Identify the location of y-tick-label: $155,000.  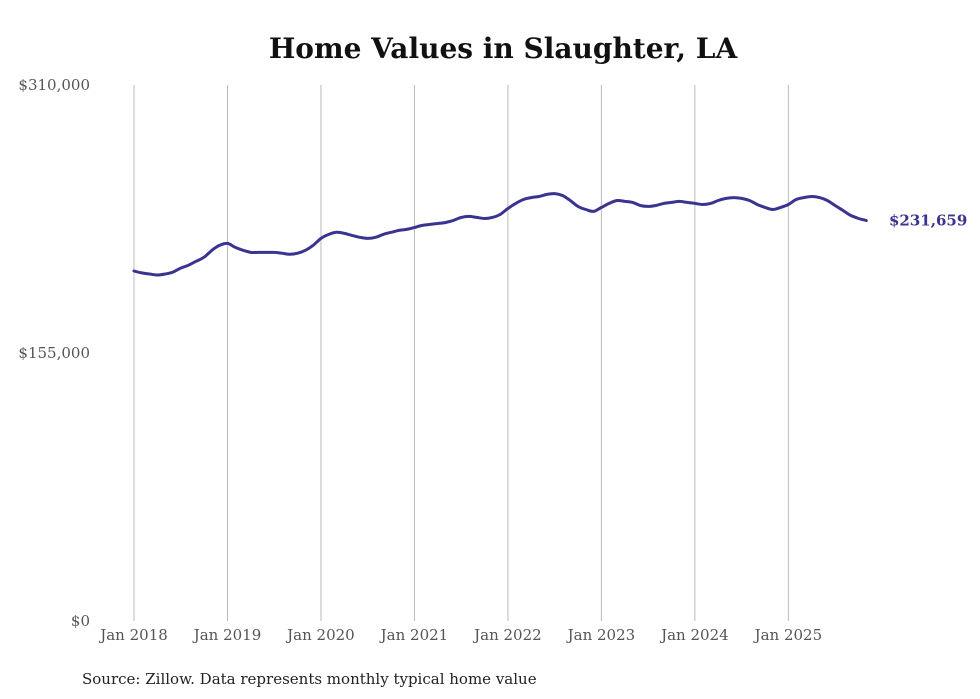
(54, 353).